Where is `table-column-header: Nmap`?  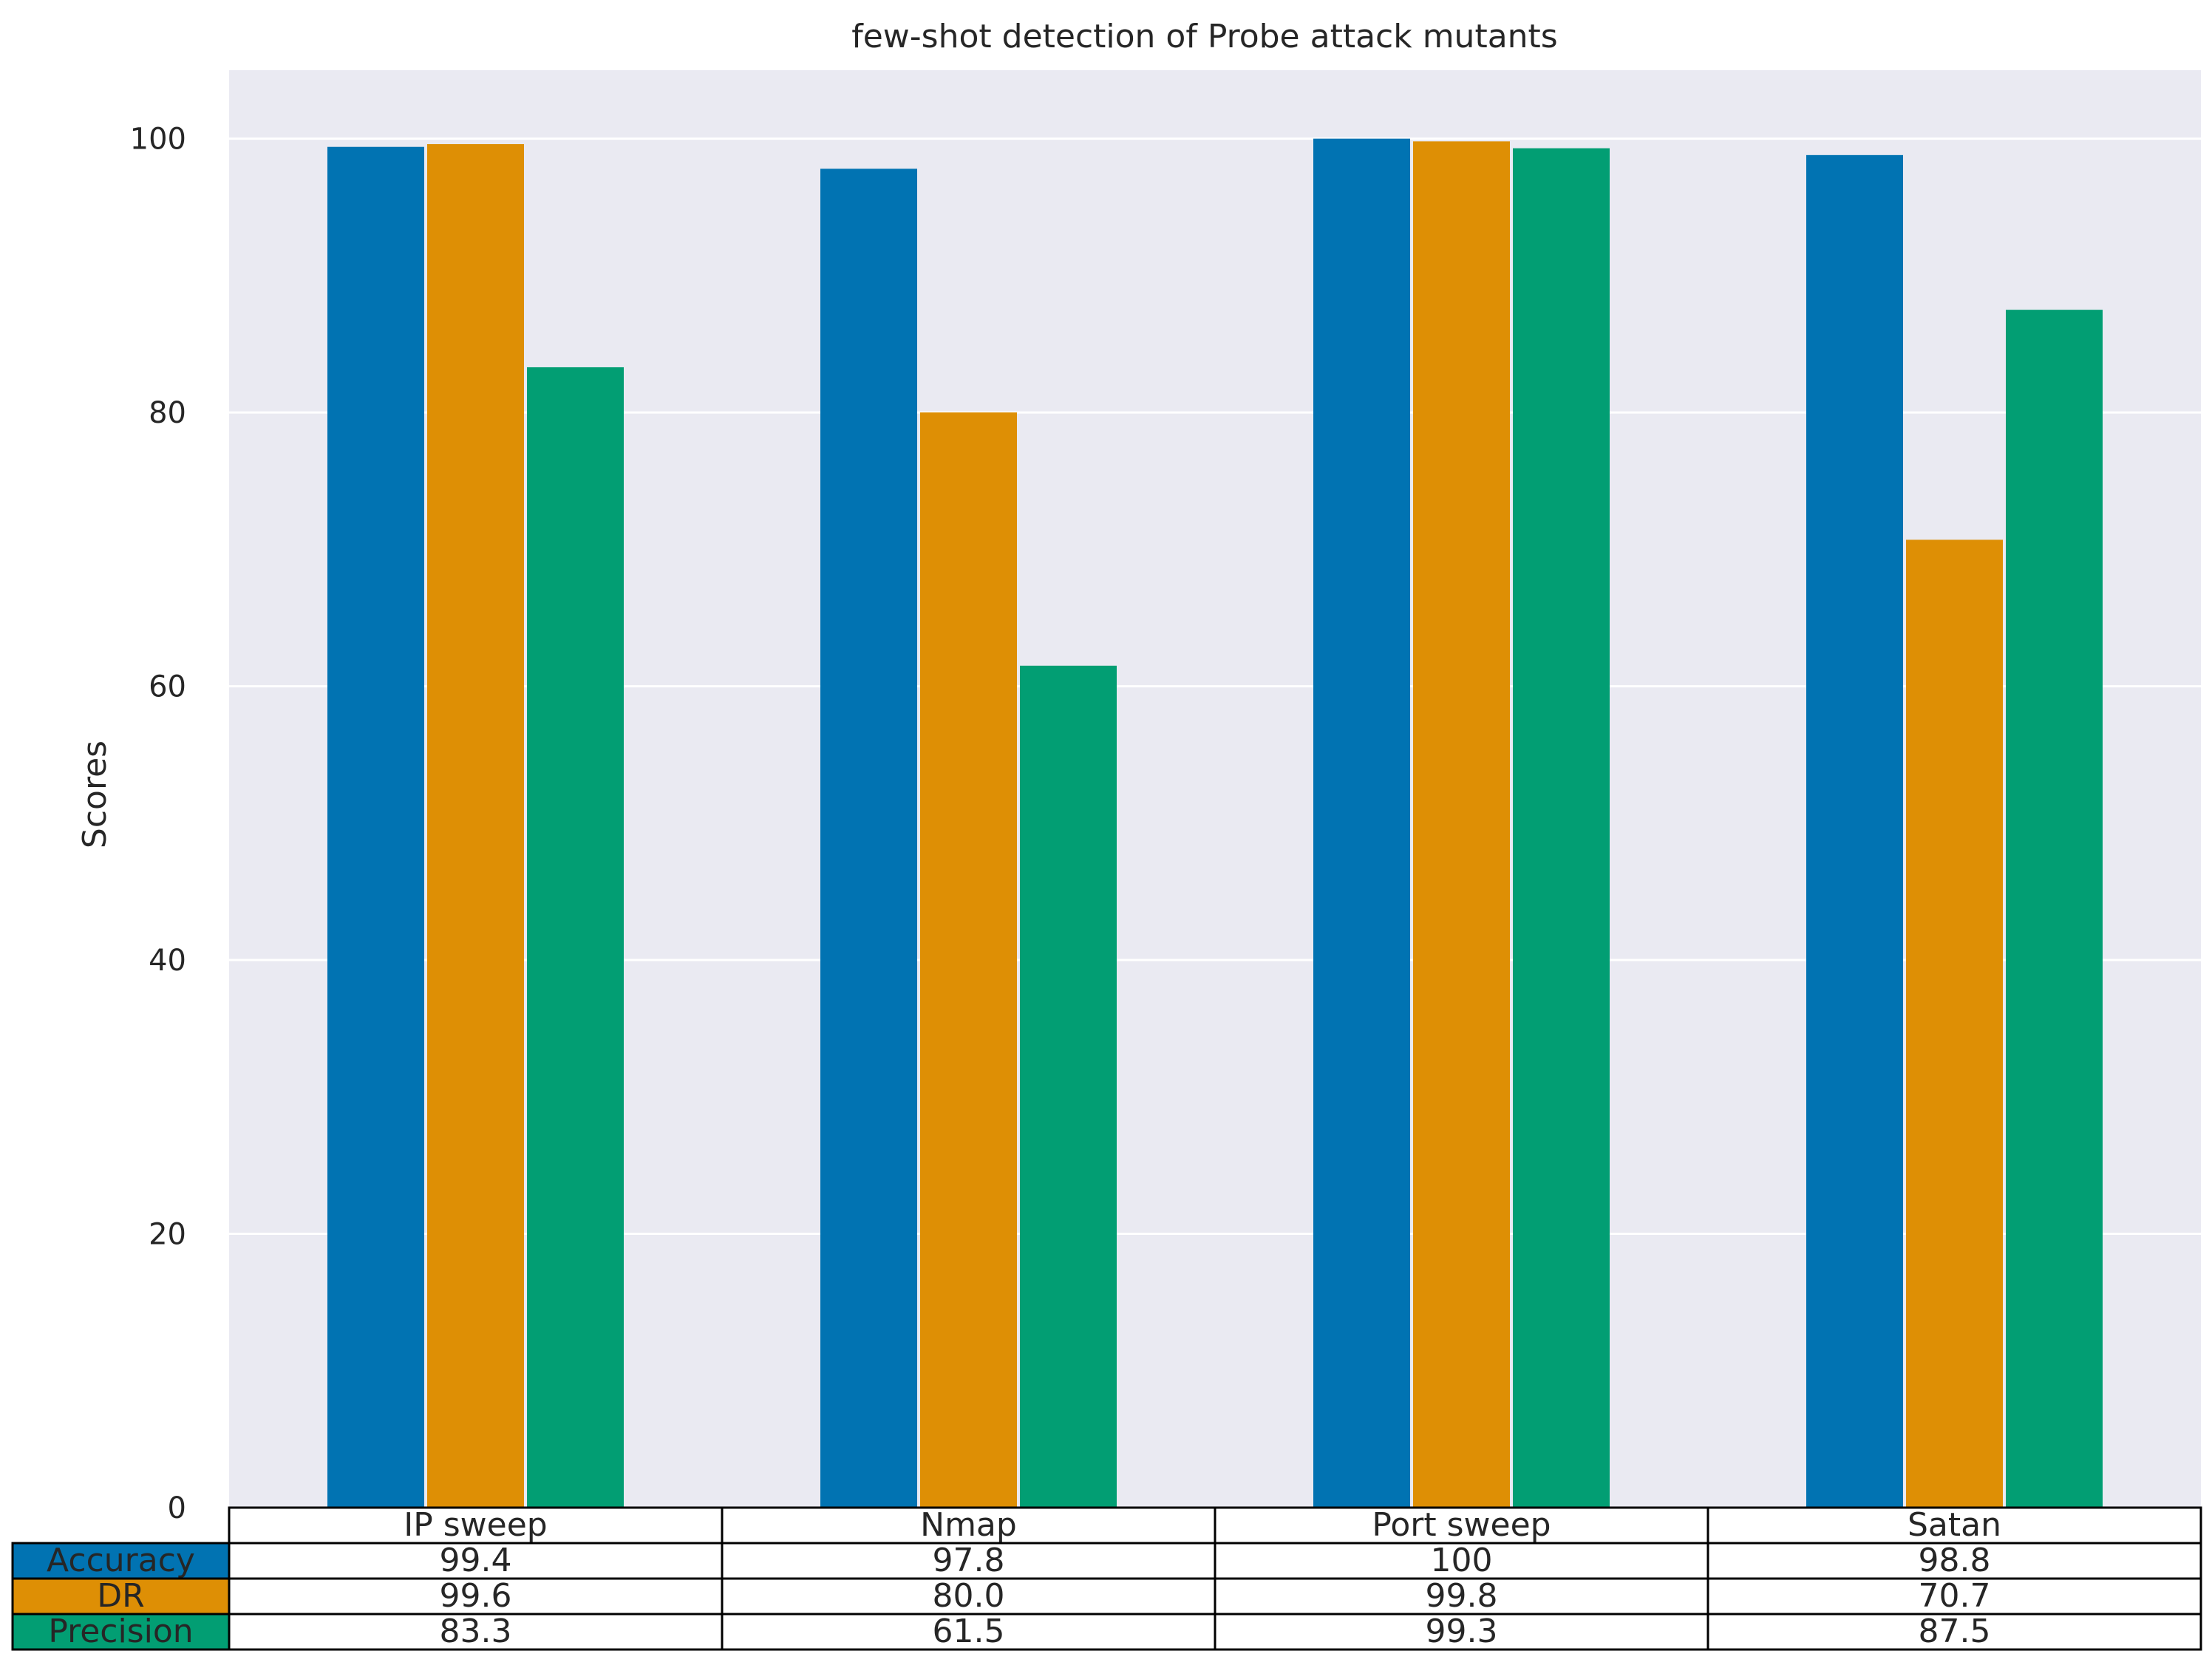 table-column-header: Nmap is located at coordinates (968, 1525).